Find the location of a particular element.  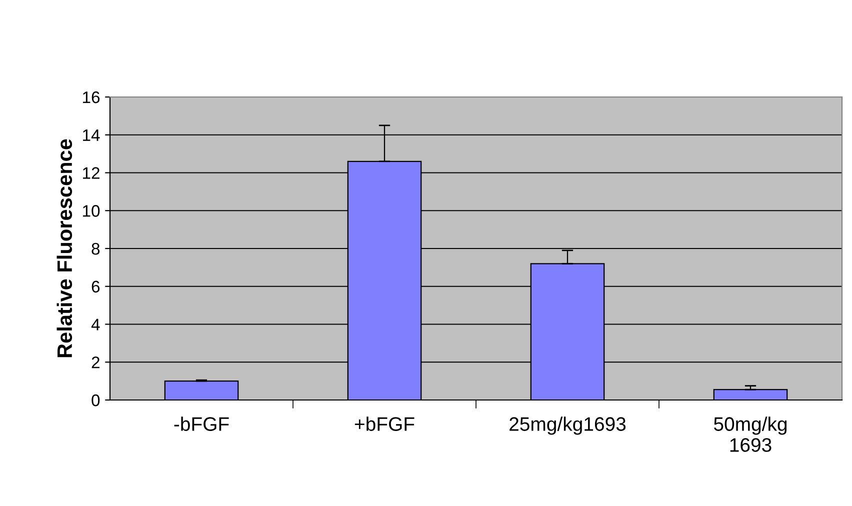

x-tick-label: 50mg/kg 1693 is located at coordinates (750, 434).